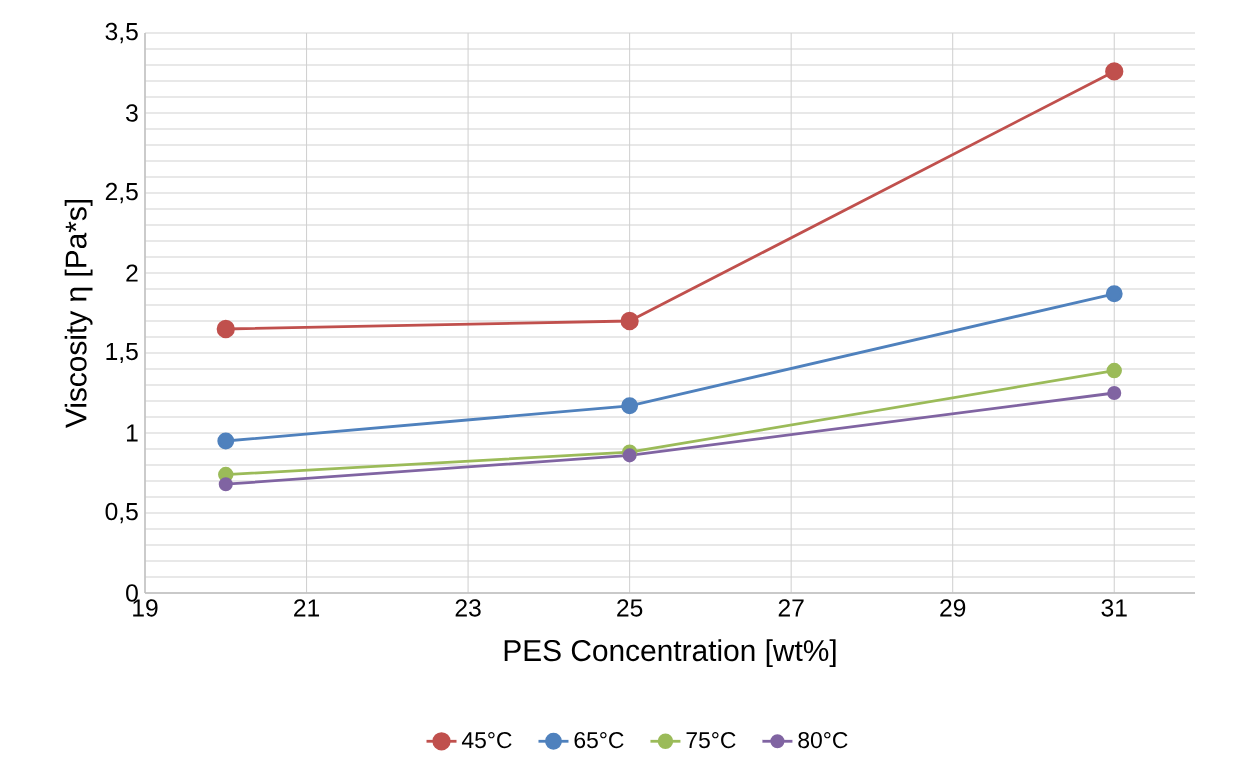  I want to click on y-tick-label: 1, so click(132, 433).